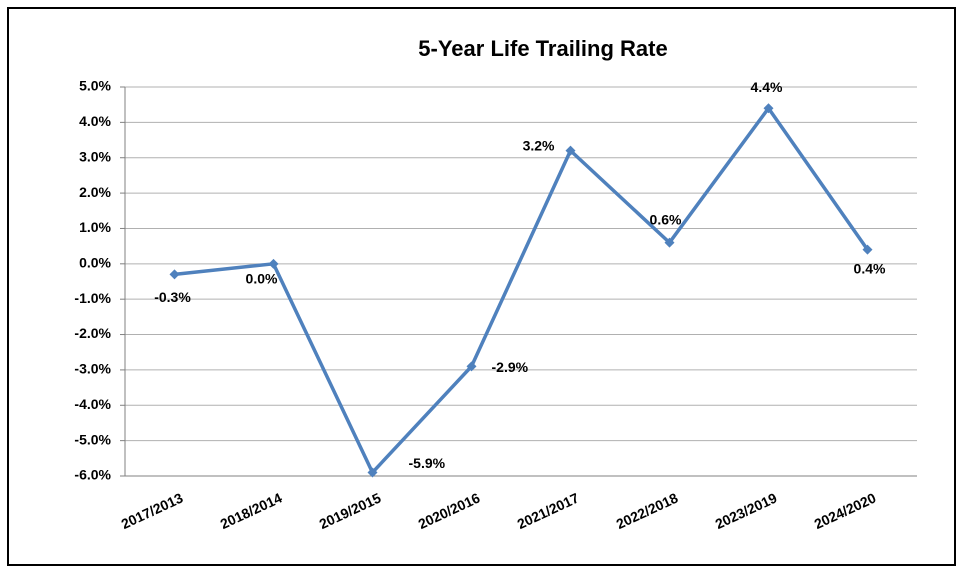 The image size is (965, 575). Describe the element at coordinates (92, 298) in the screenshot. I see `y-tick-label: -1.0%` at that location.